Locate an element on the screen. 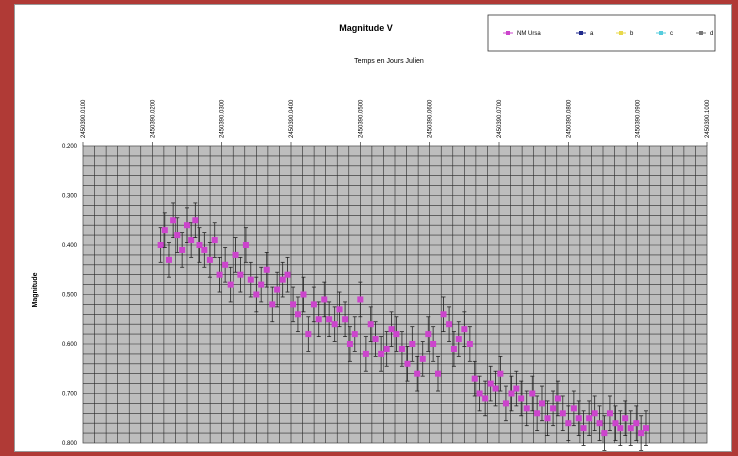  x-tick-label: 2450390.0300 is located at coordinates (223, 118).